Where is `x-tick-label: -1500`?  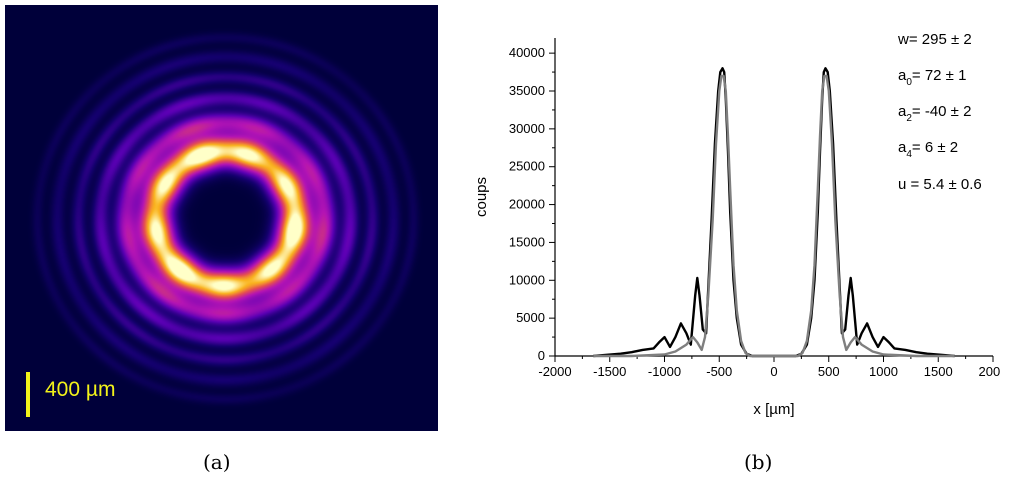
x-tick-label: -1500 is located at coordinates (609, 371).